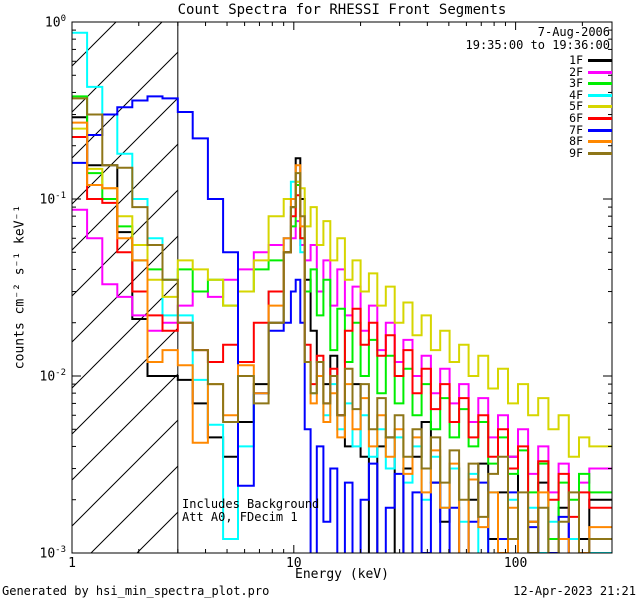  Describe the element at coordinates (576, 94) in the screenshot. I see `legend-label: 4F` at that location.